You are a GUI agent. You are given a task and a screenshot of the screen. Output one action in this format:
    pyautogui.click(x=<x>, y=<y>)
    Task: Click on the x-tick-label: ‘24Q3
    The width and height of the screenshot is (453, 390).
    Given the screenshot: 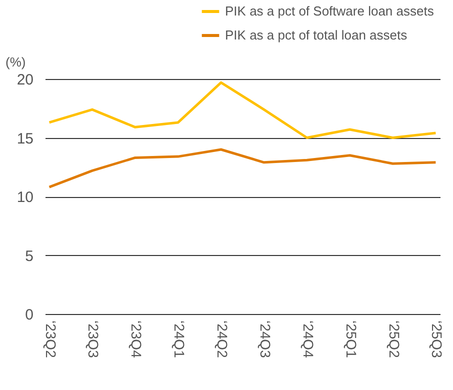 What is the action you would take?
    pyautogui.click(x=265, y=339)
    